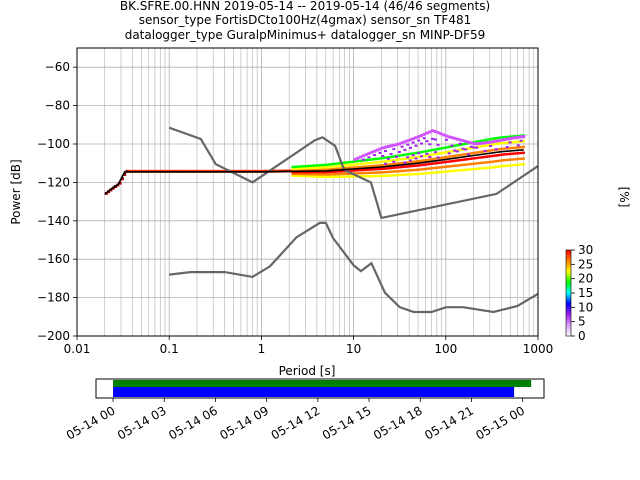  I want to click on y-tick-label: −200, so click(53, 336).